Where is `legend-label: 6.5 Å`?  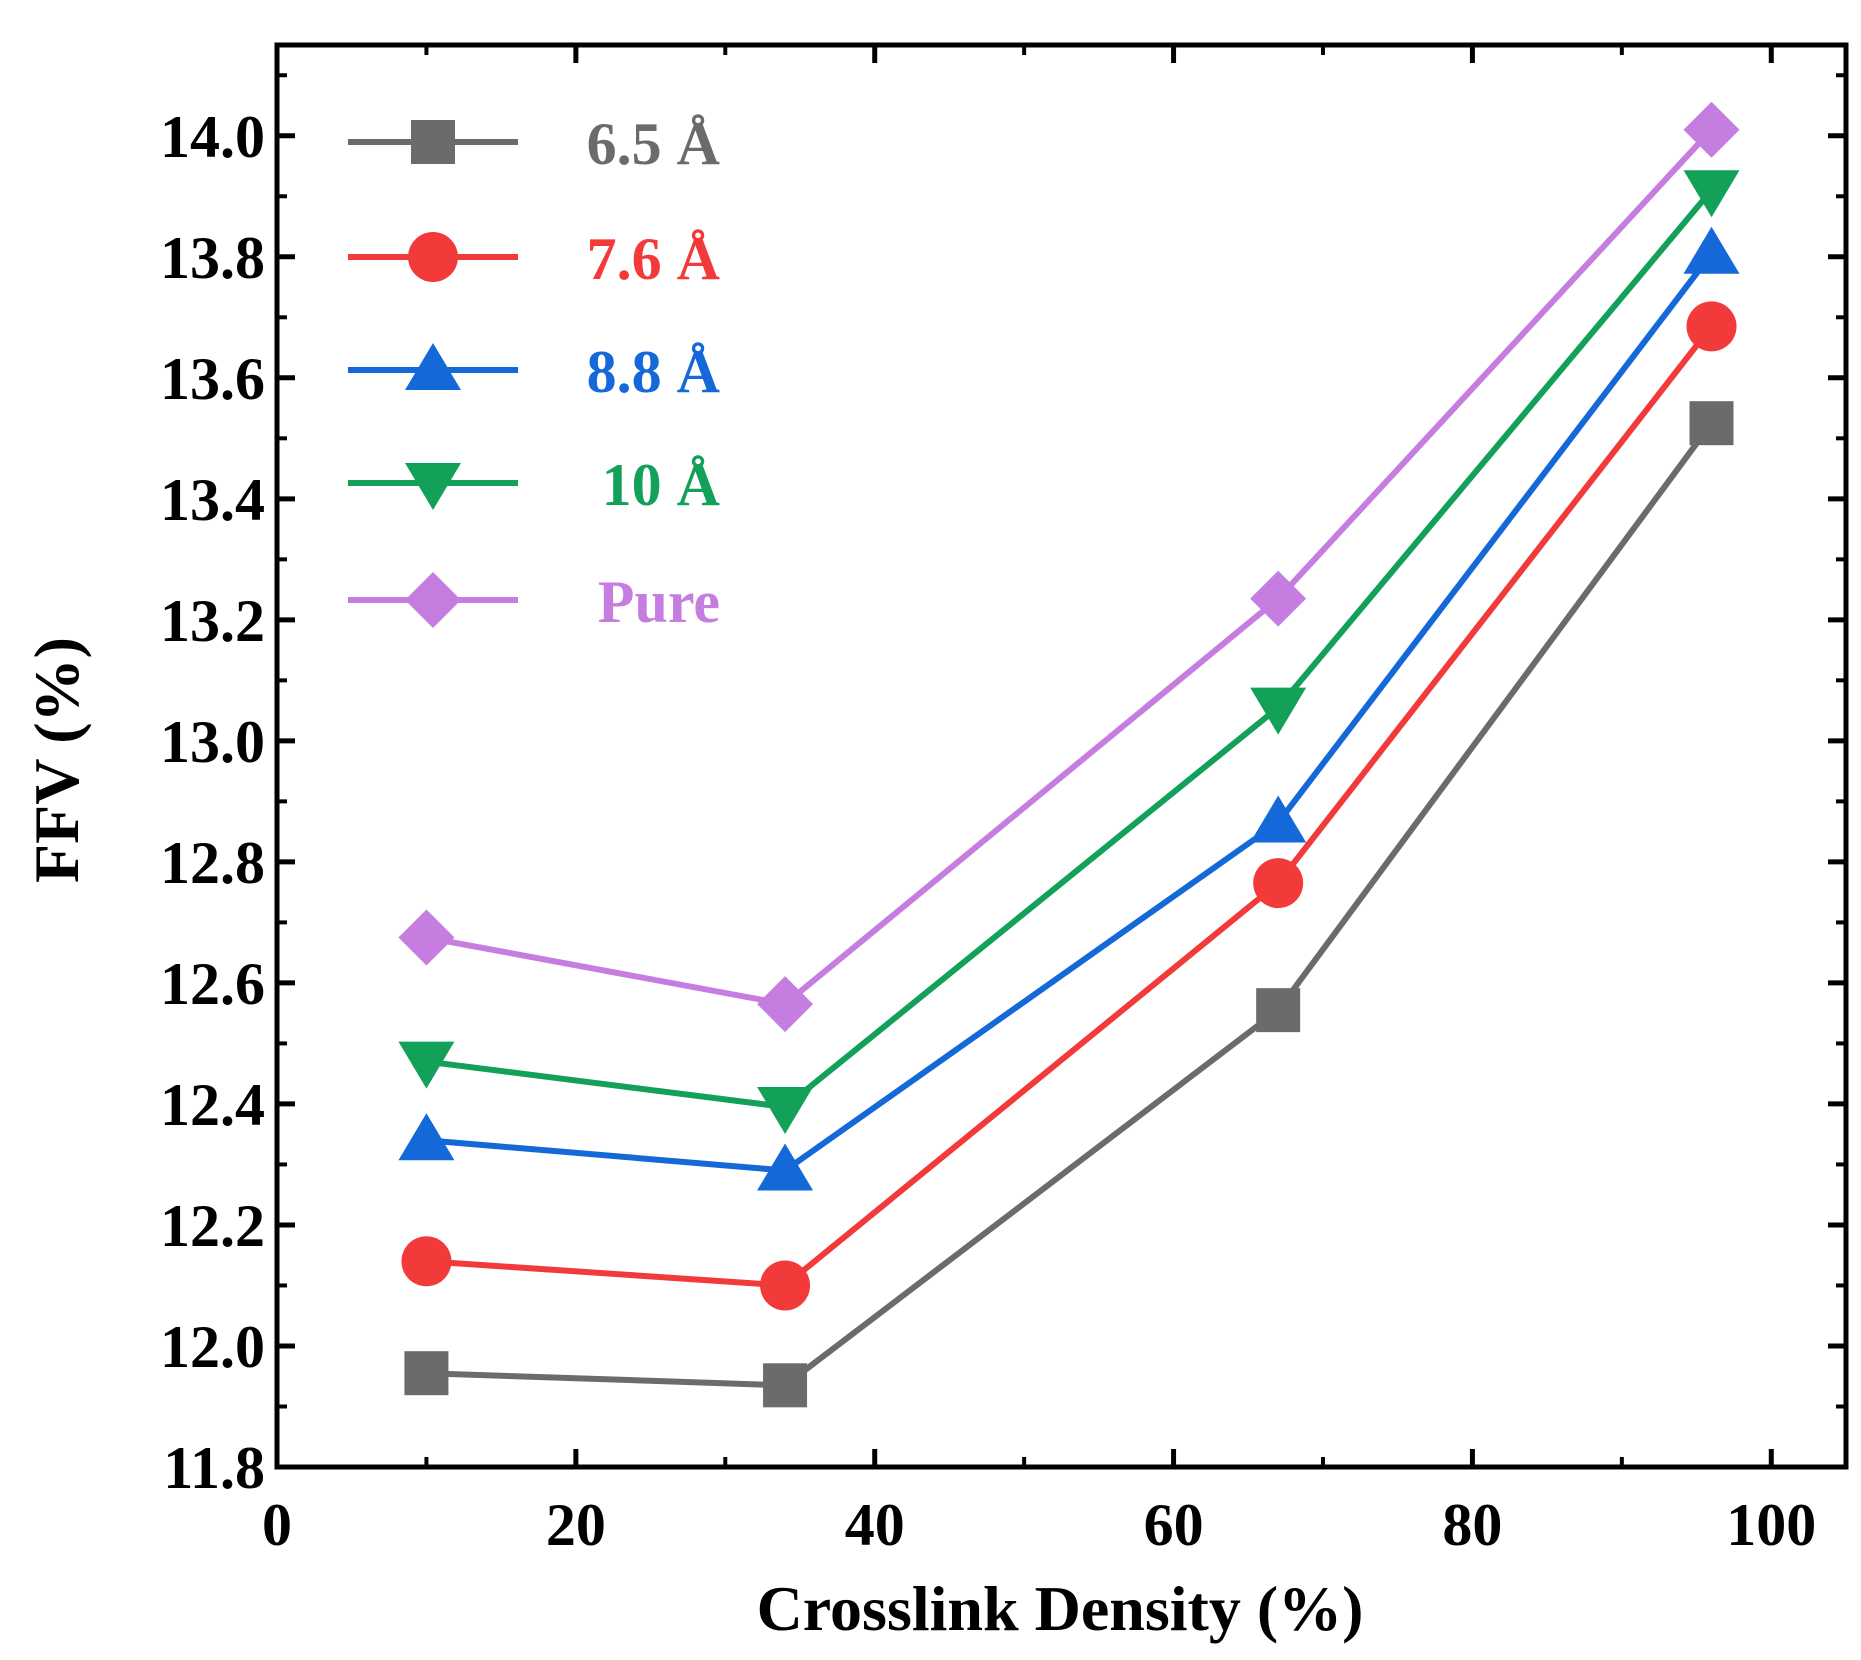
legend-label: 6.5 Å is located at coordinates (653, 144).